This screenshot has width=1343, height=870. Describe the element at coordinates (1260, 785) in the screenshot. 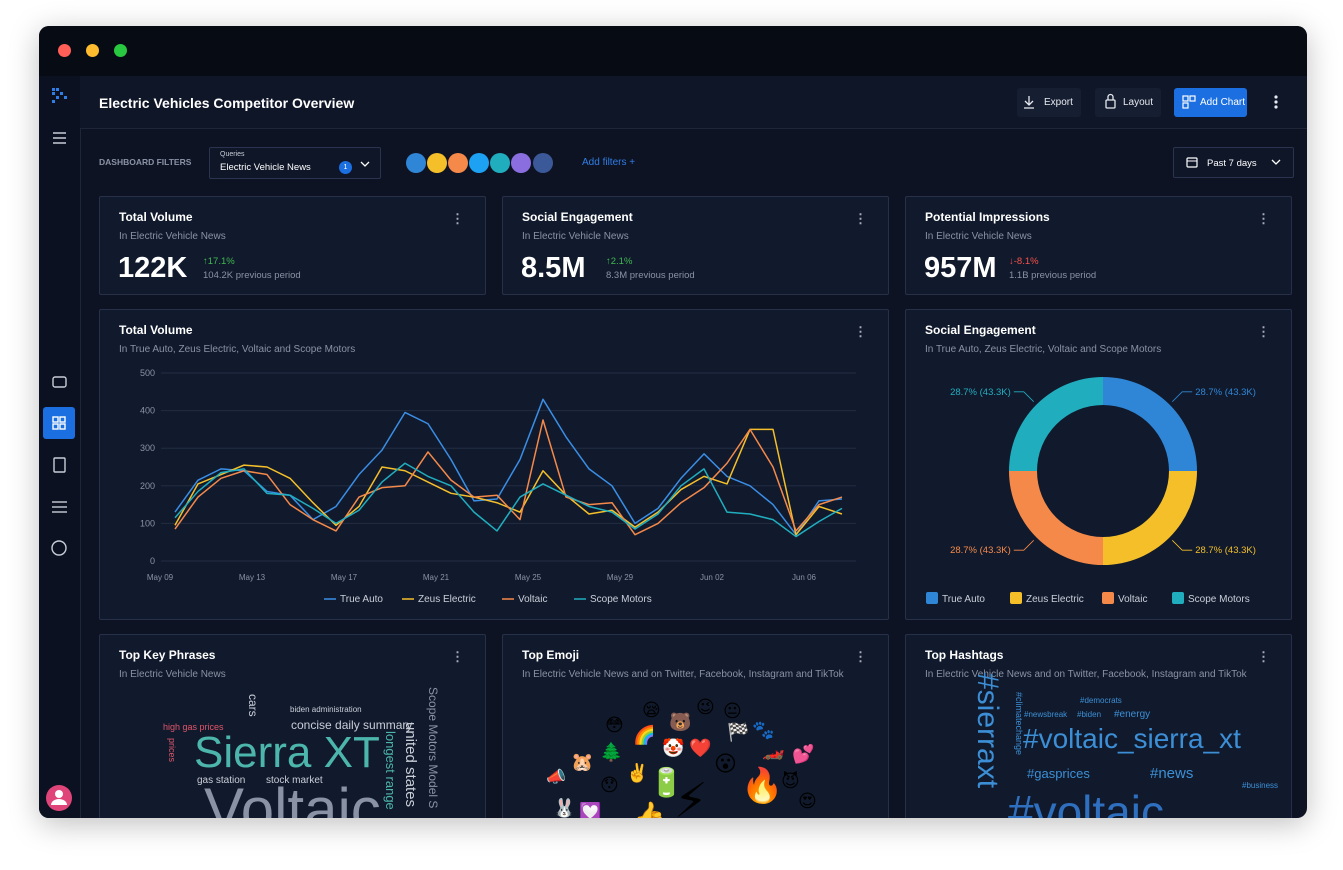

I see `hashtag: #business` at that location.